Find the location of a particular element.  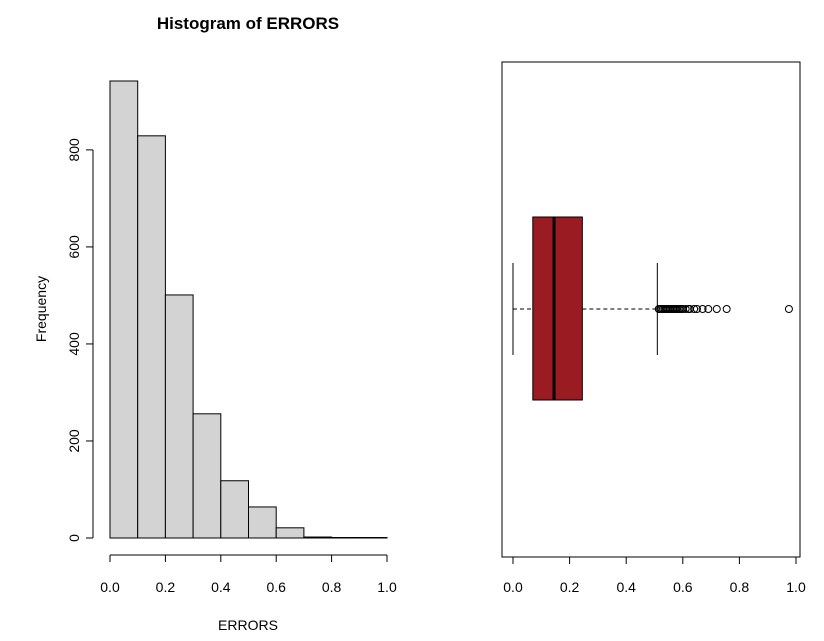

histogram-x-tick-label-2: 0.4 is located at coordinates (221, 587).